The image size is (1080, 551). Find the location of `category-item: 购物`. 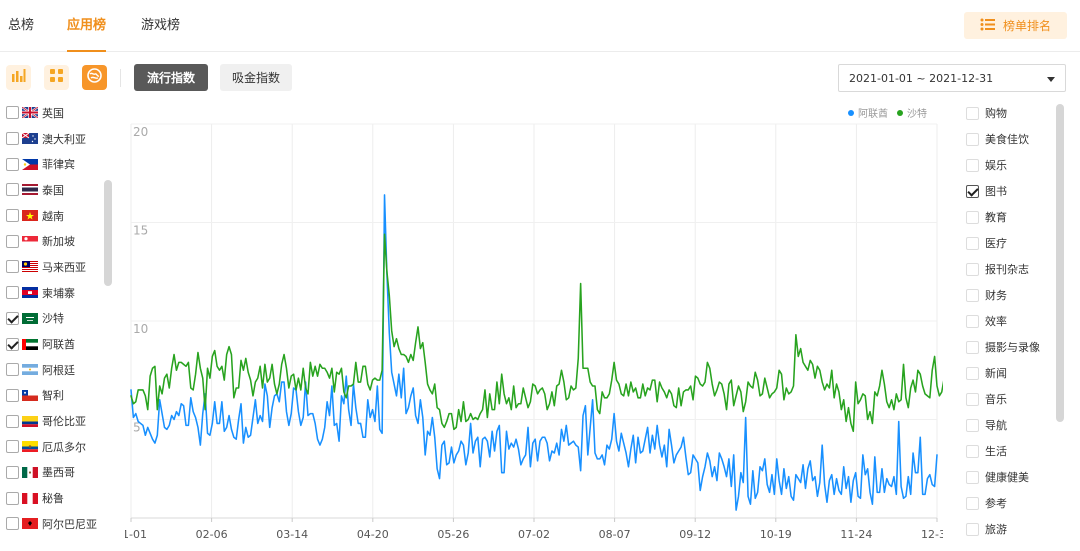

category-item: 购物 is located at coordinates (1015, 113).